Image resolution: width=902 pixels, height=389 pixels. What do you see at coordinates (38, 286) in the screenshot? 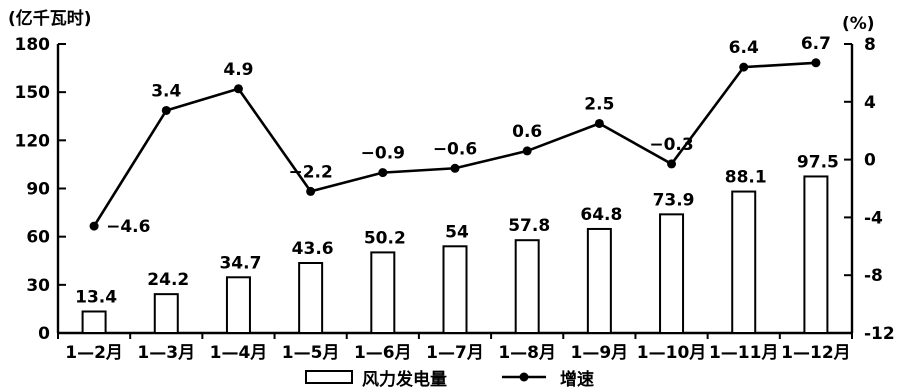
I see `left-tick-label: 30` at bounding box center [38, 286].